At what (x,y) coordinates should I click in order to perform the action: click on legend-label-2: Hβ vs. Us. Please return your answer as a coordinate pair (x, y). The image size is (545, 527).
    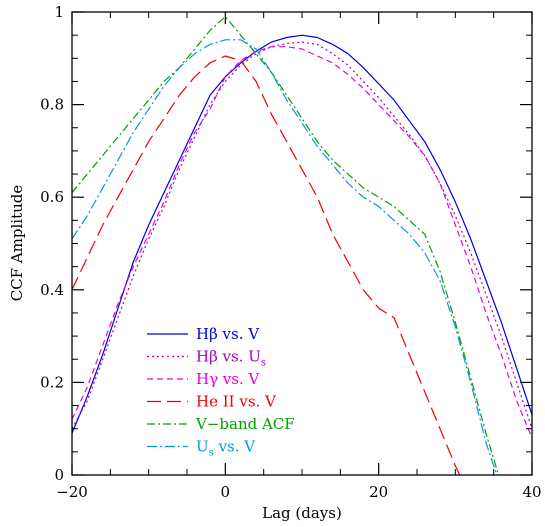
    Looking at the image, I should click on (231, 358).